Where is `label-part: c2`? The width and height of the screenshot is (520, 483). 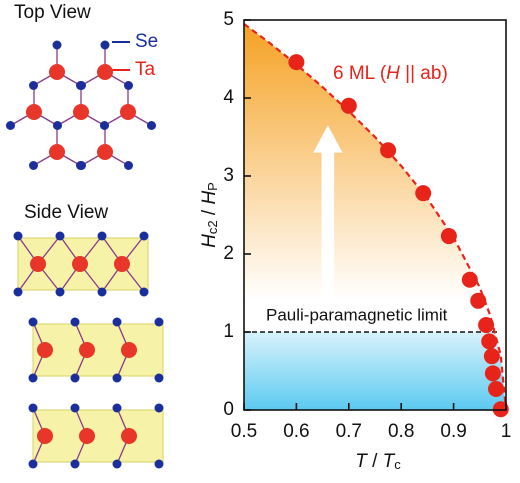
label-part: c2 is located at coordinates (212, 227).